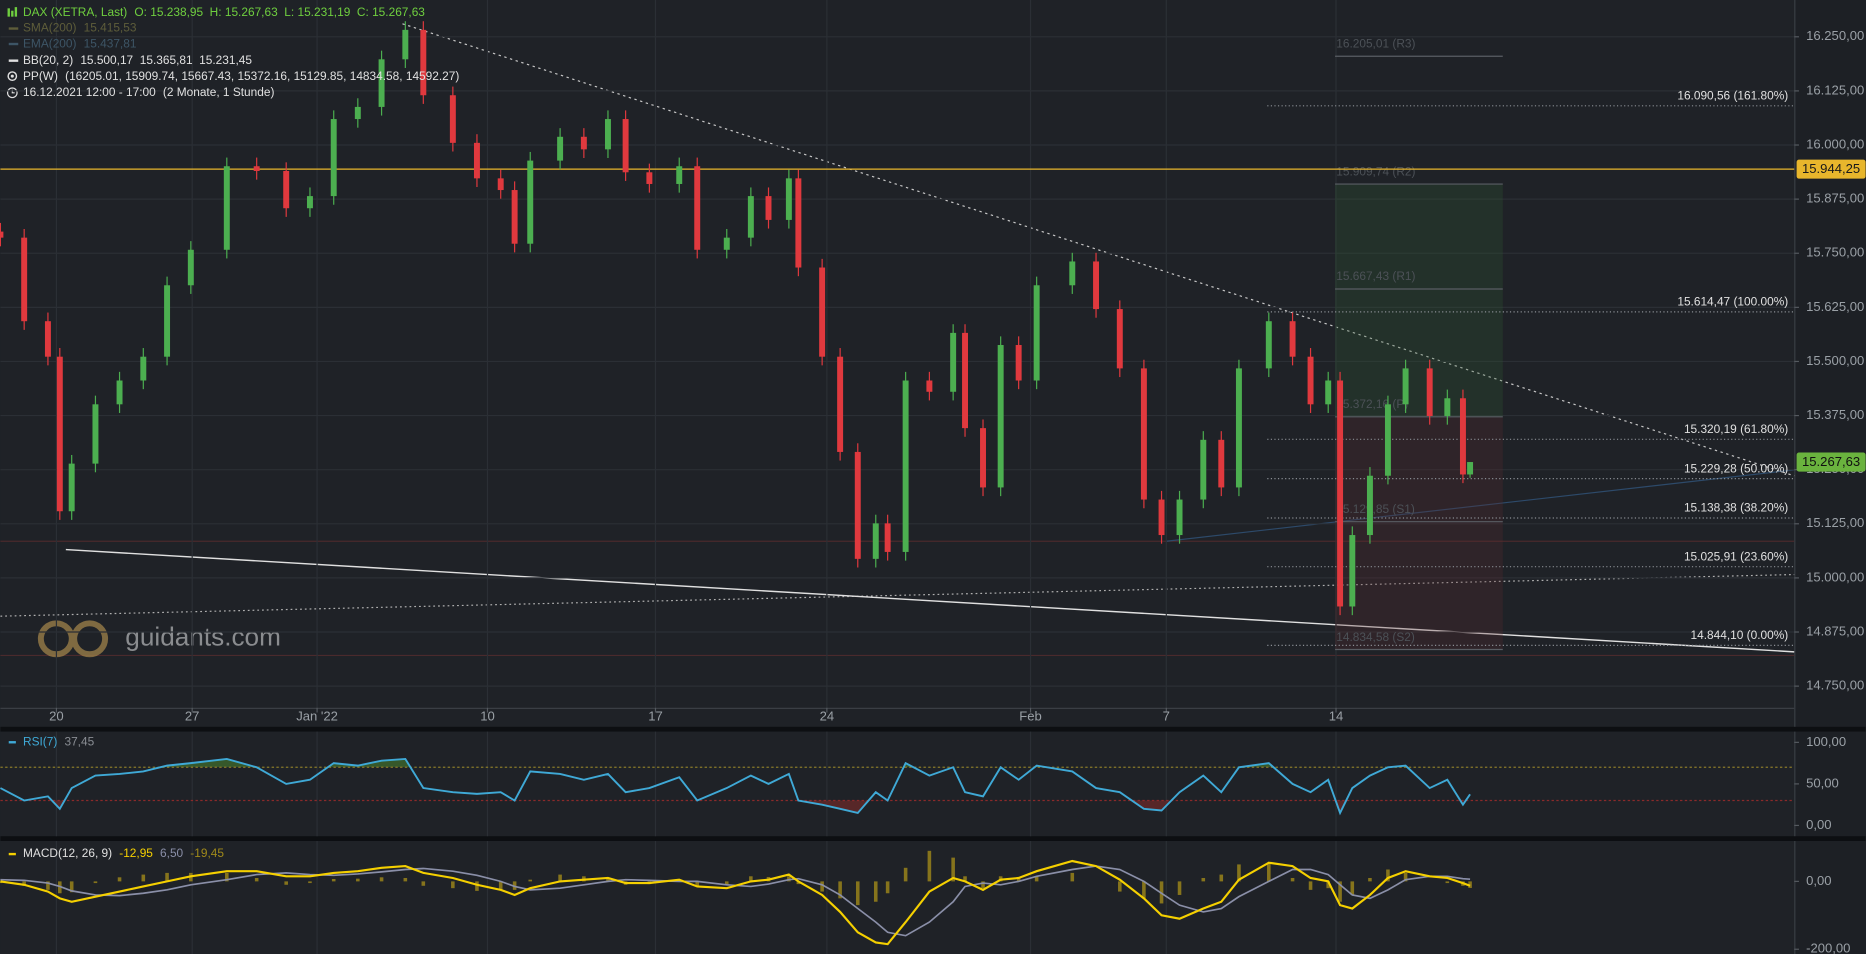 The height and width of the screenshot is (954, 1866). I want to click on x-tick-label: Feb, so click(1030, 716).